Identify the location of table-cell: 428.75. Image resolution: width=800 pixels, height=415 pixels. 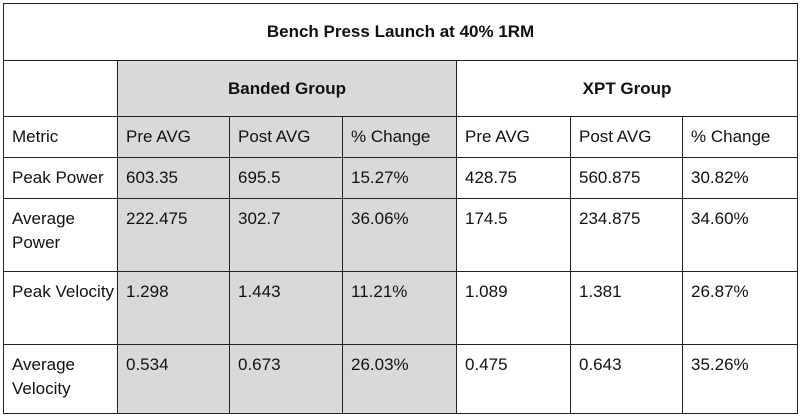
(513, 178).